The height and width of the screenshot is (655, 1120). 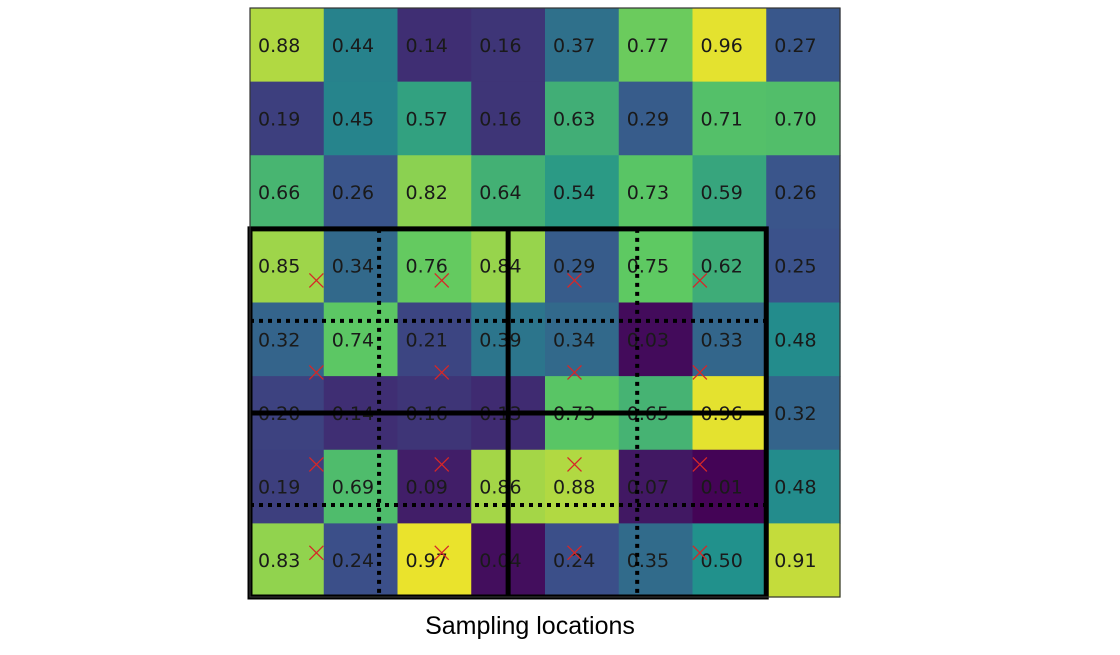 I want to click on cell-value-label: 0.82, so click(x=427, y=193).